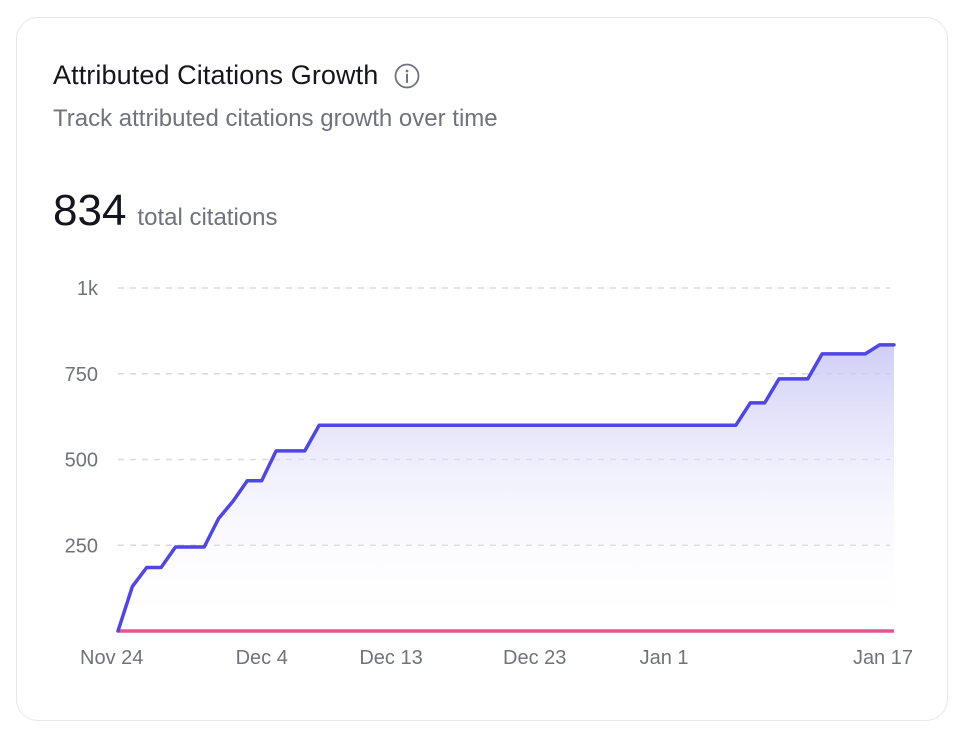 The height and width of the screenshot is (738, 966). What do you see at coordinates (90, 210) in the screenshot?
I see `total-citations-value: 834` at bounding box center [90, 210].